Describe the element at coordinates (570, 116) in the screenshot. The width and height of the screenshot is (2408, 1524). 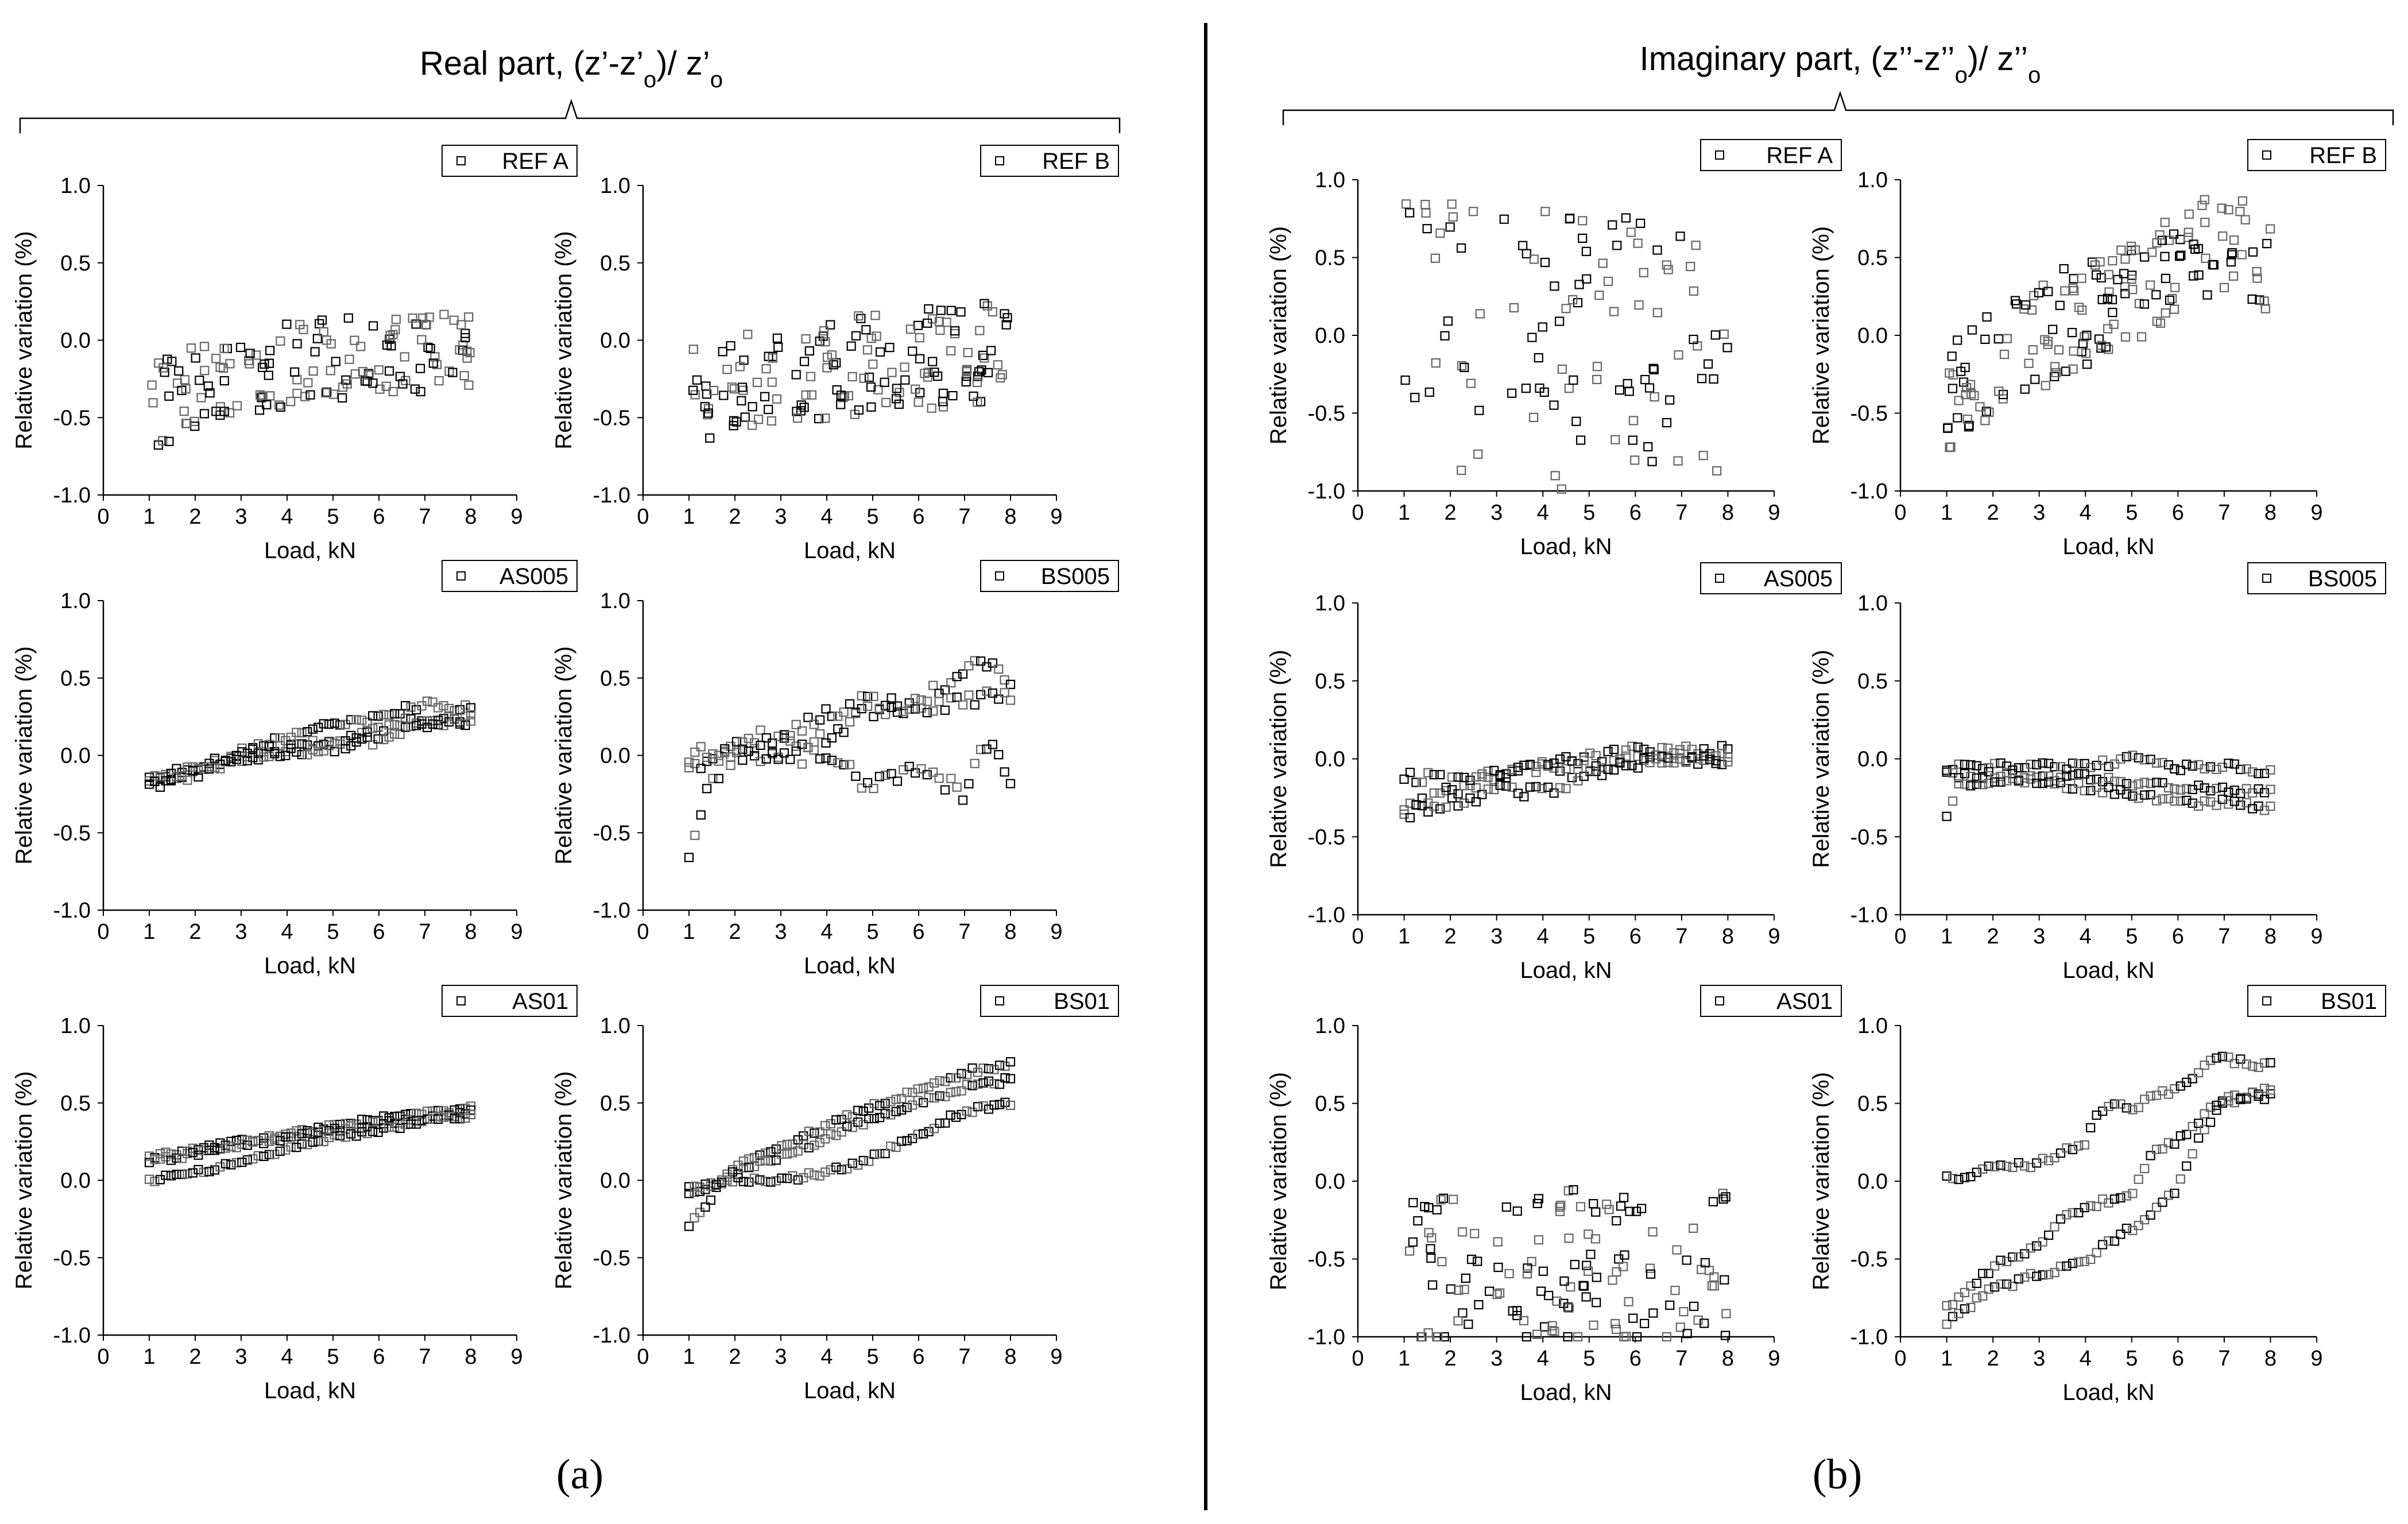
I see `panel-a-brace` at that location.